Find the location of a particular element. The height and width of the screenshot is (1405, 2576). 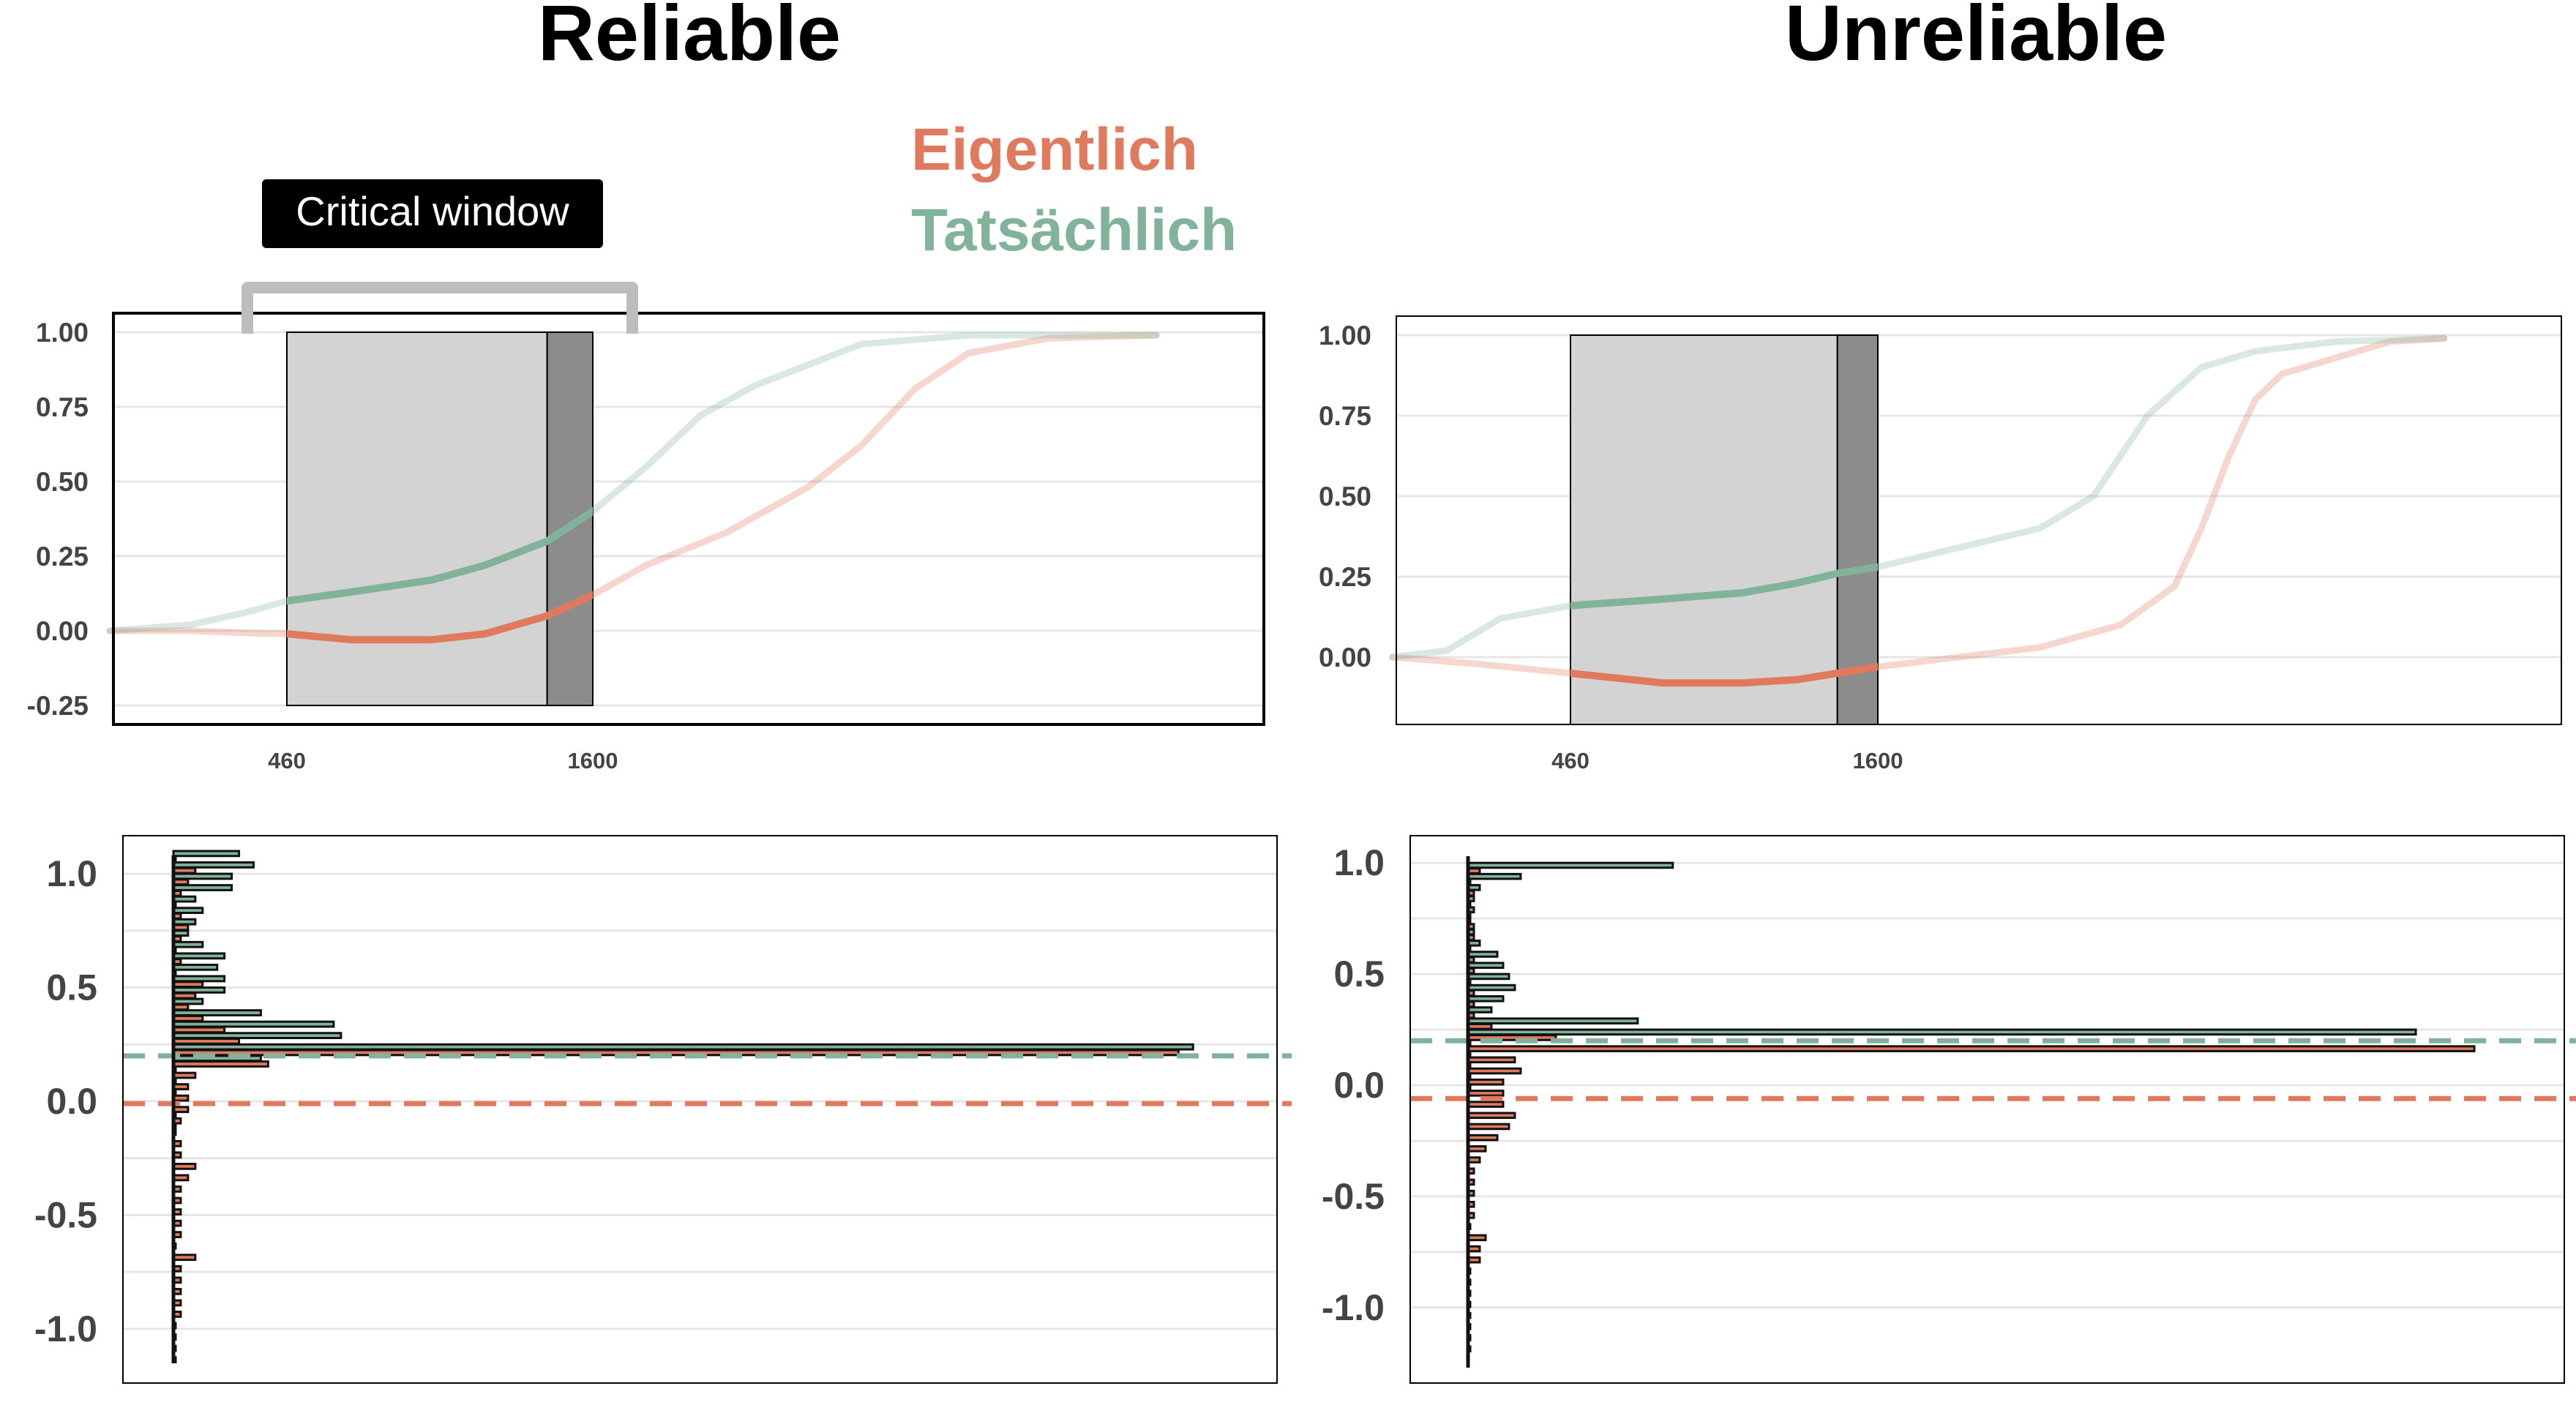

critical-window-shade is located at coordinates (417, 518).